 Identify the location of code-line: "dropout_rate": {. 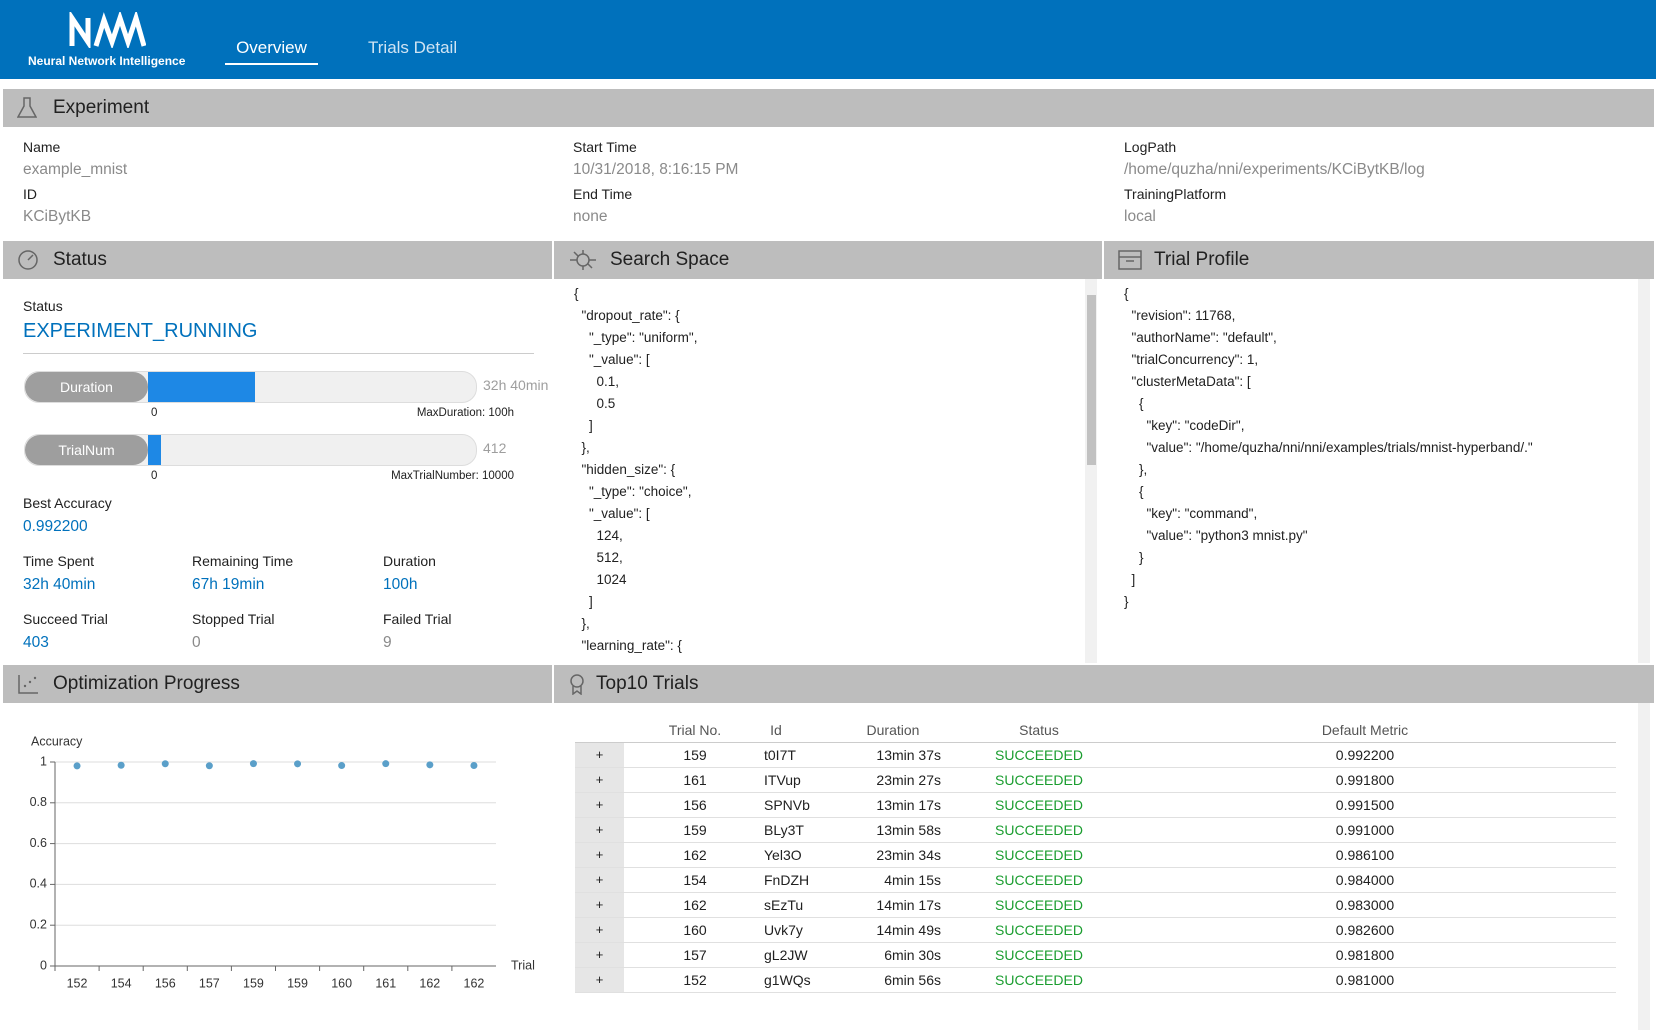
(627, 315).